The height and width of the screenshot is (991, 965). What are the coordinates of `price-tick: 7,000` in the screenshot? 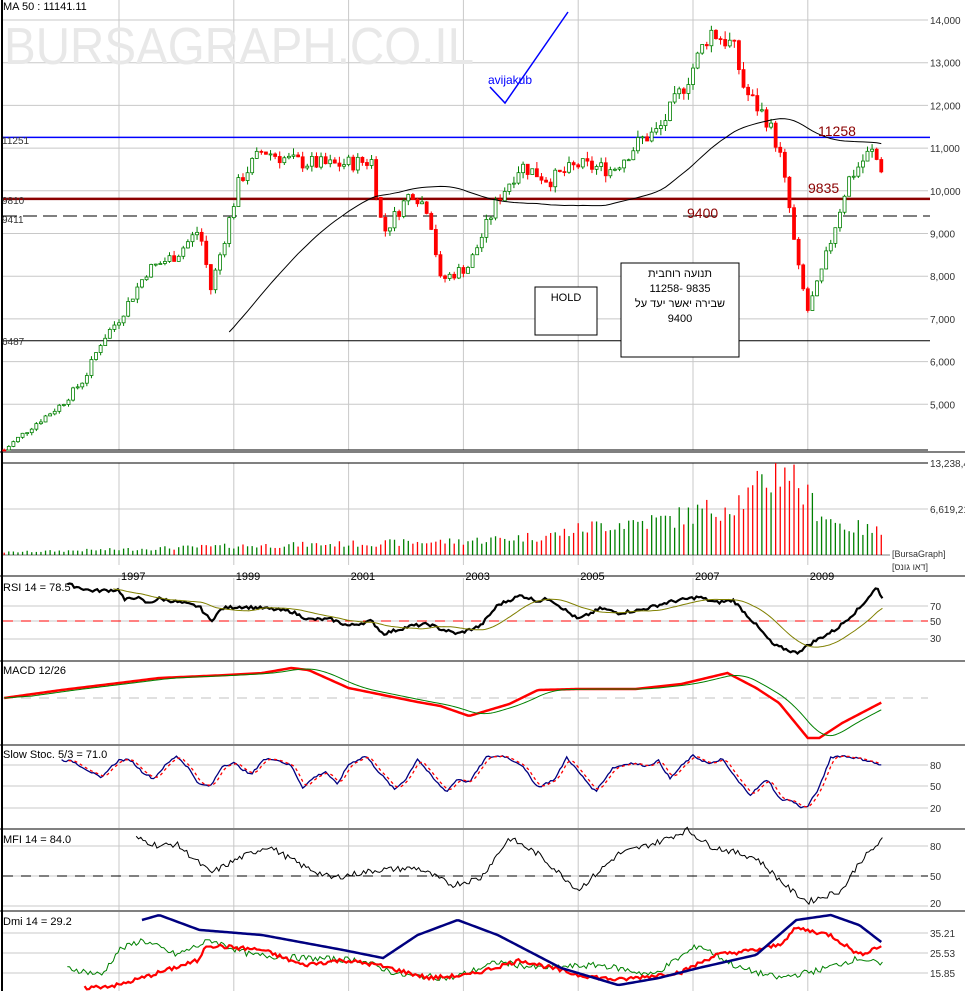 It's located at (942, 320).